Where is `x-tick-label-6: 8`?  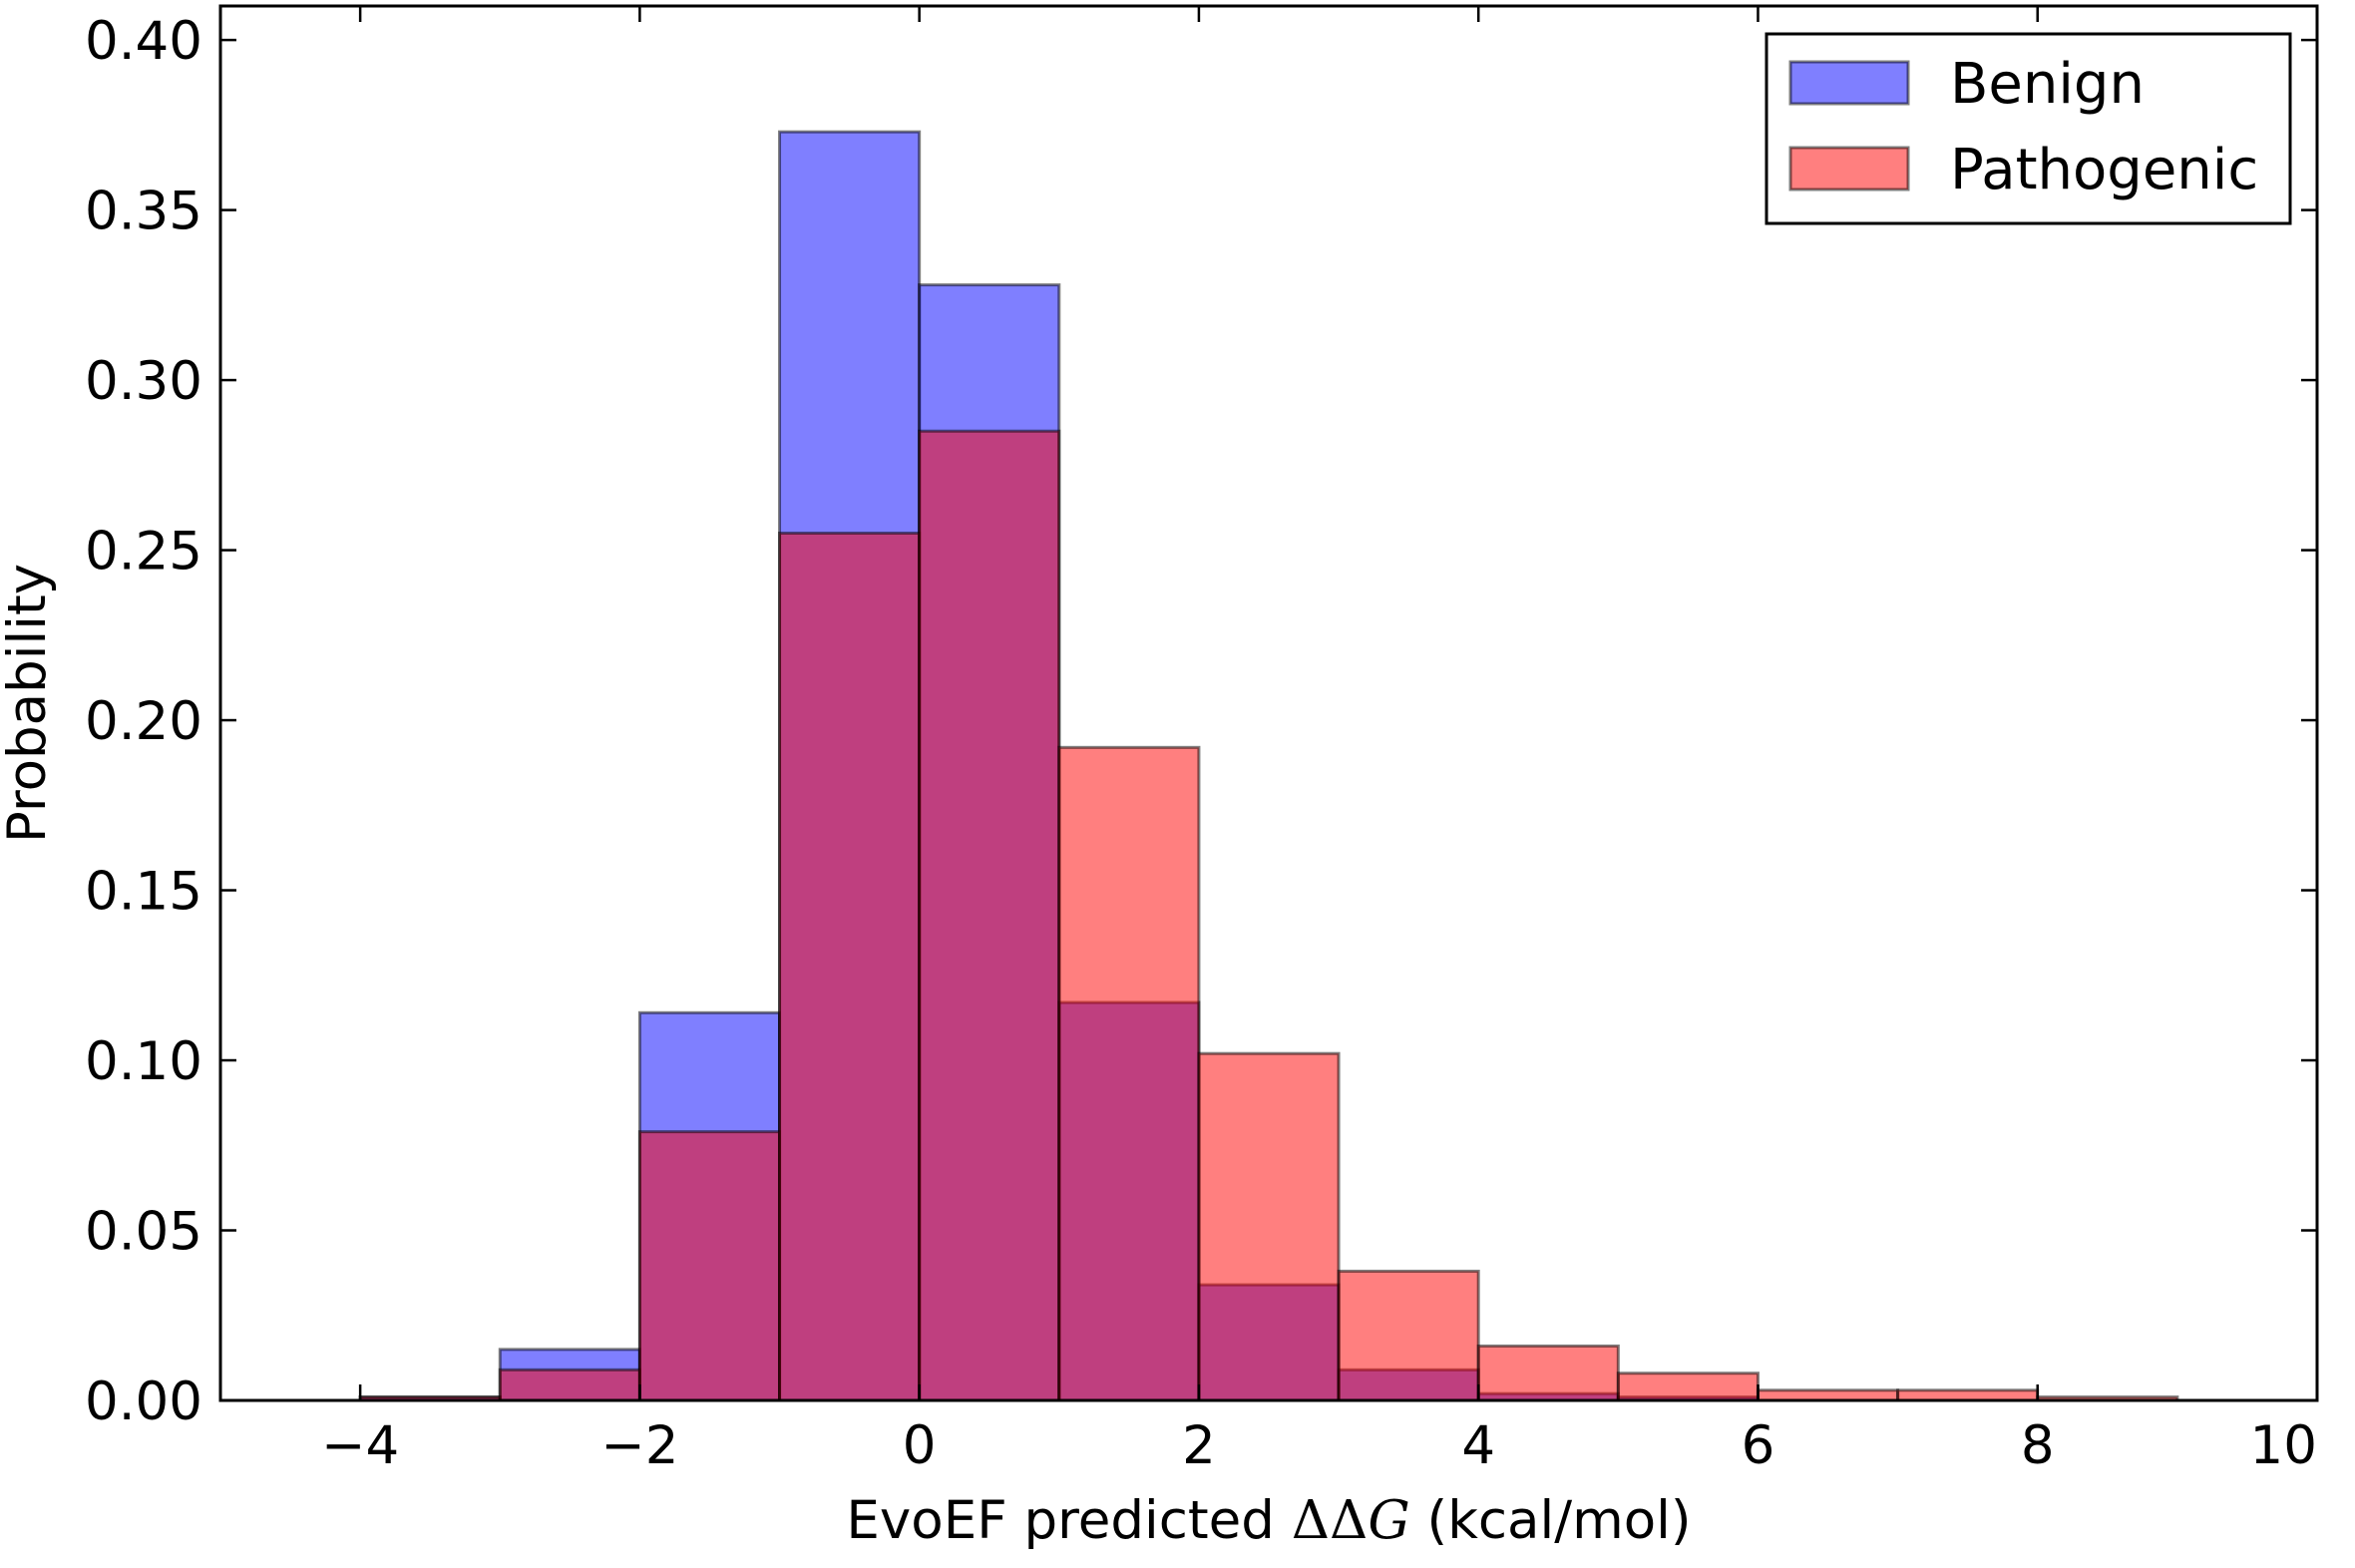 x-tick-label-6: 8 is located at coordinates (2038, 1446).